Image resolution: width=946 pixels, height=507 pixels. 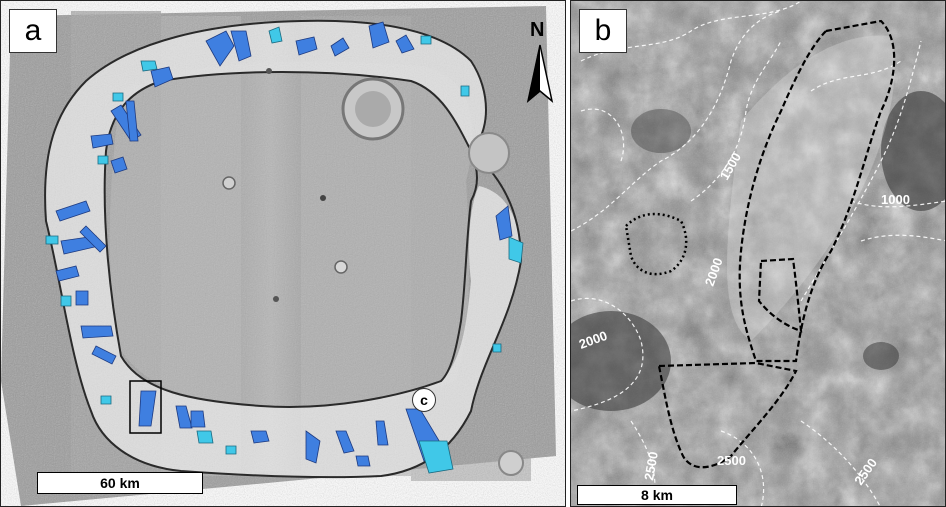 I want to click on scalebar-a: 60 km, so click(x=120, y=483).